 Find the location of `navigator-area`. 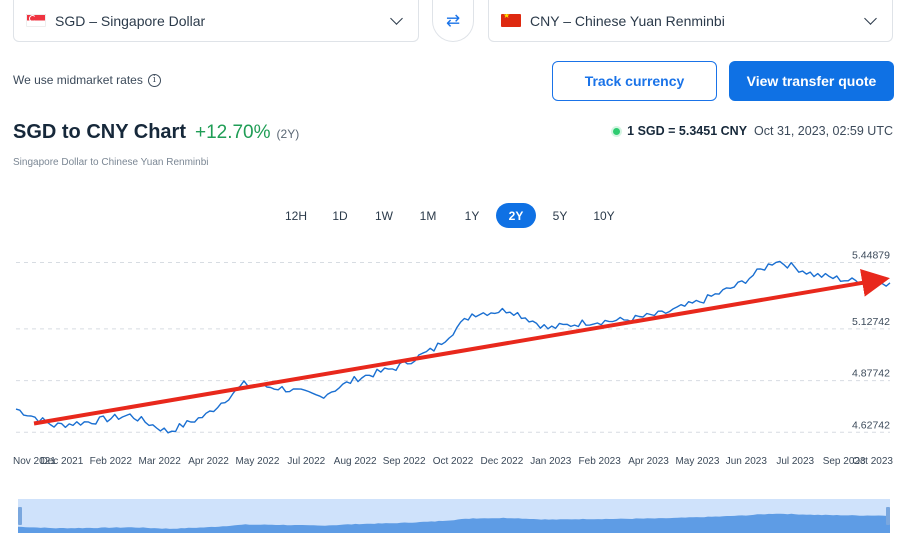

navigator-area is located at coordinates (454, 523).